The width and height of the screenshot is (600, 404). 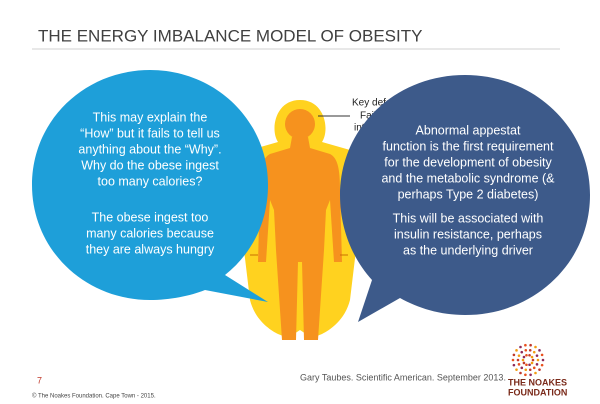 I want to click on bubble-line: anything about the “Why”., so click(x=149, y=149).